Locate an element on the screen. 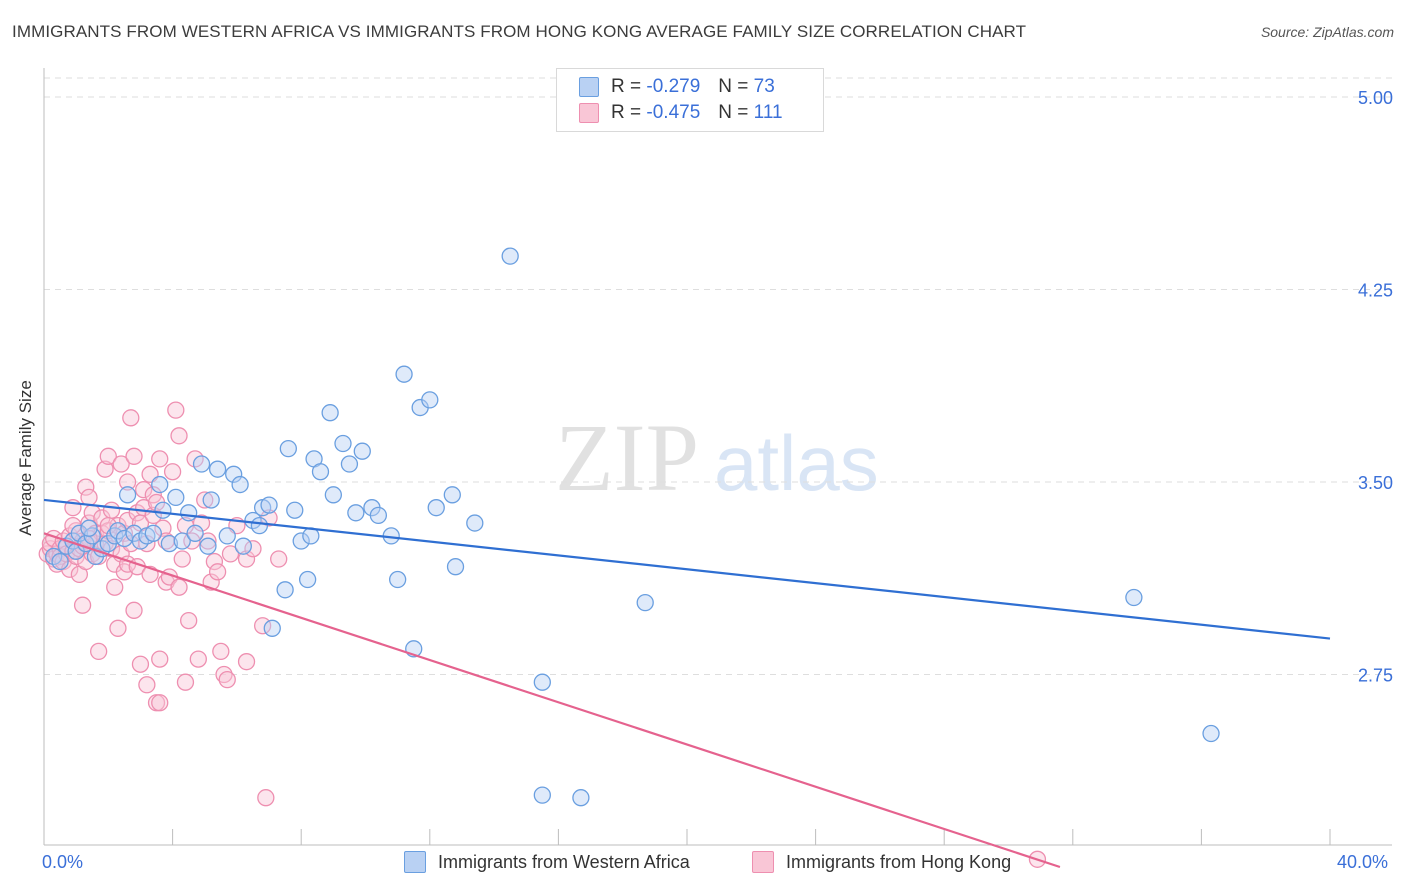 The width and height of the screenshot is (1406, 892). bottom-legend-swatch-pink is located at coordinates (763, 862).